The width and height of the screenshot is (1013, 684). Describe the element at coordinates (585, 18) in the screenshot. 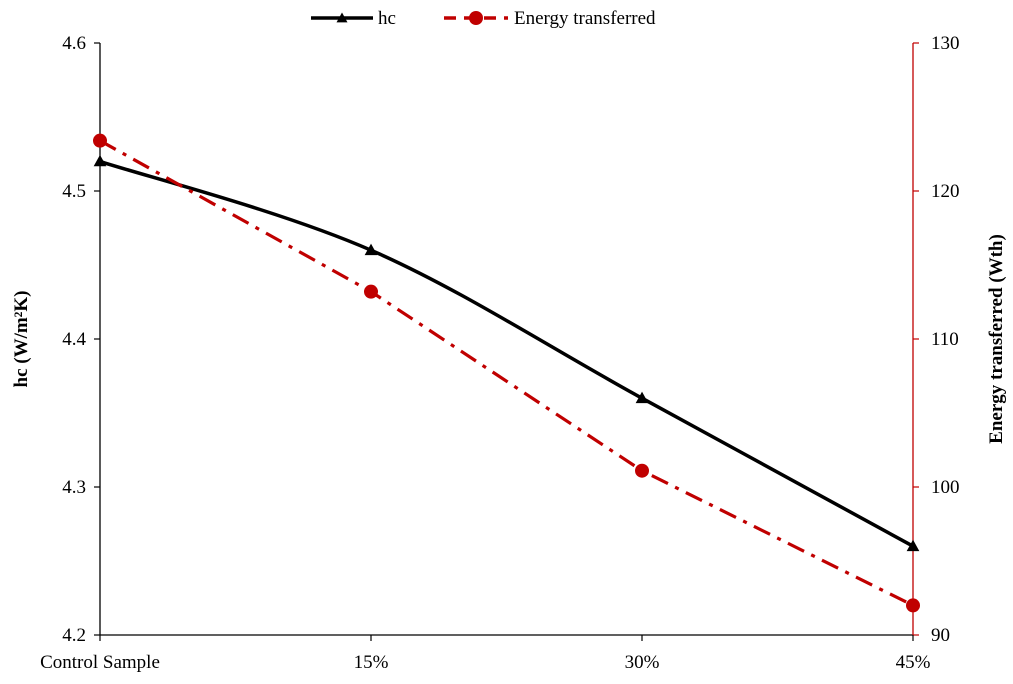

I see `legend-label-energy: Energy transferred` at that location.